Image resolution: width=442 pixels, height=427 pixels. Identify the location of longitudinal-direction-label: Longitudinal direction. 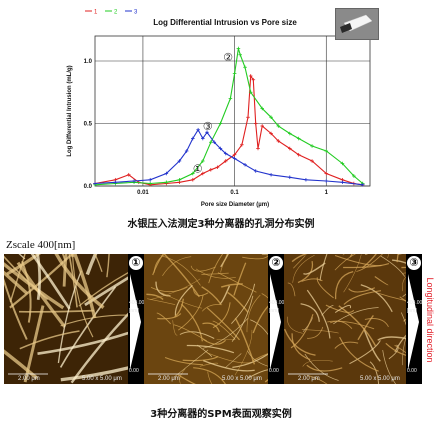
(430, 320).